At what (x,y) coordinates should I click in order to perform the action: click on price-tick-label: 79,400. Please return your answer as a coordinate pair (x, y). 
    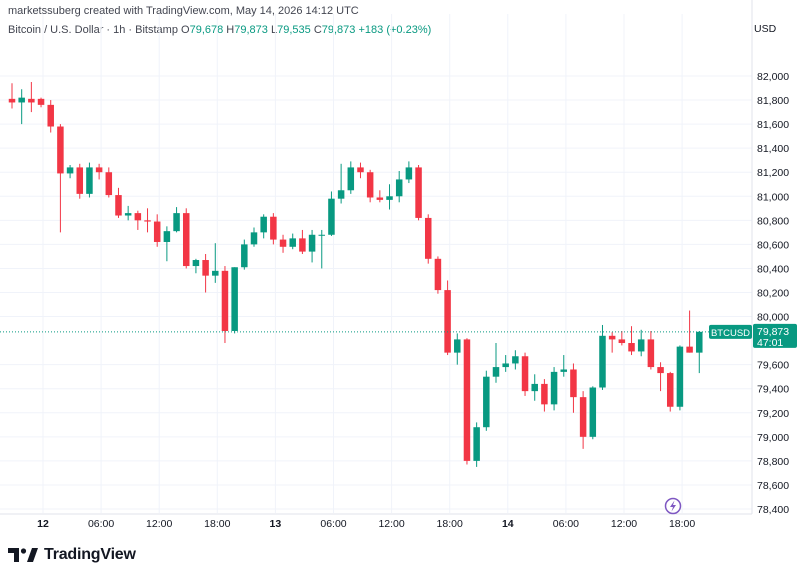
    Looking at the image, I should click on (773, 390).